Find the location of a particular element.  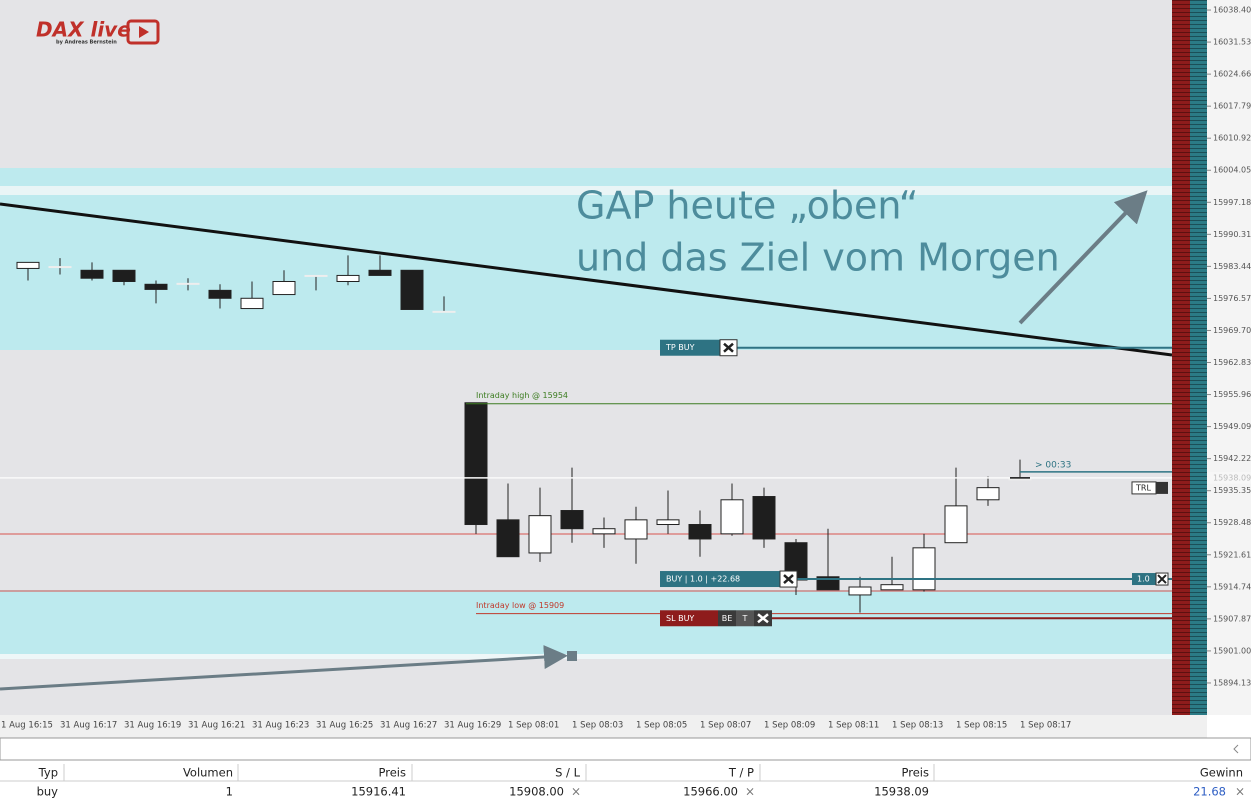

y-tick-label: 16024.66 is located at coordinates (1232, 74).